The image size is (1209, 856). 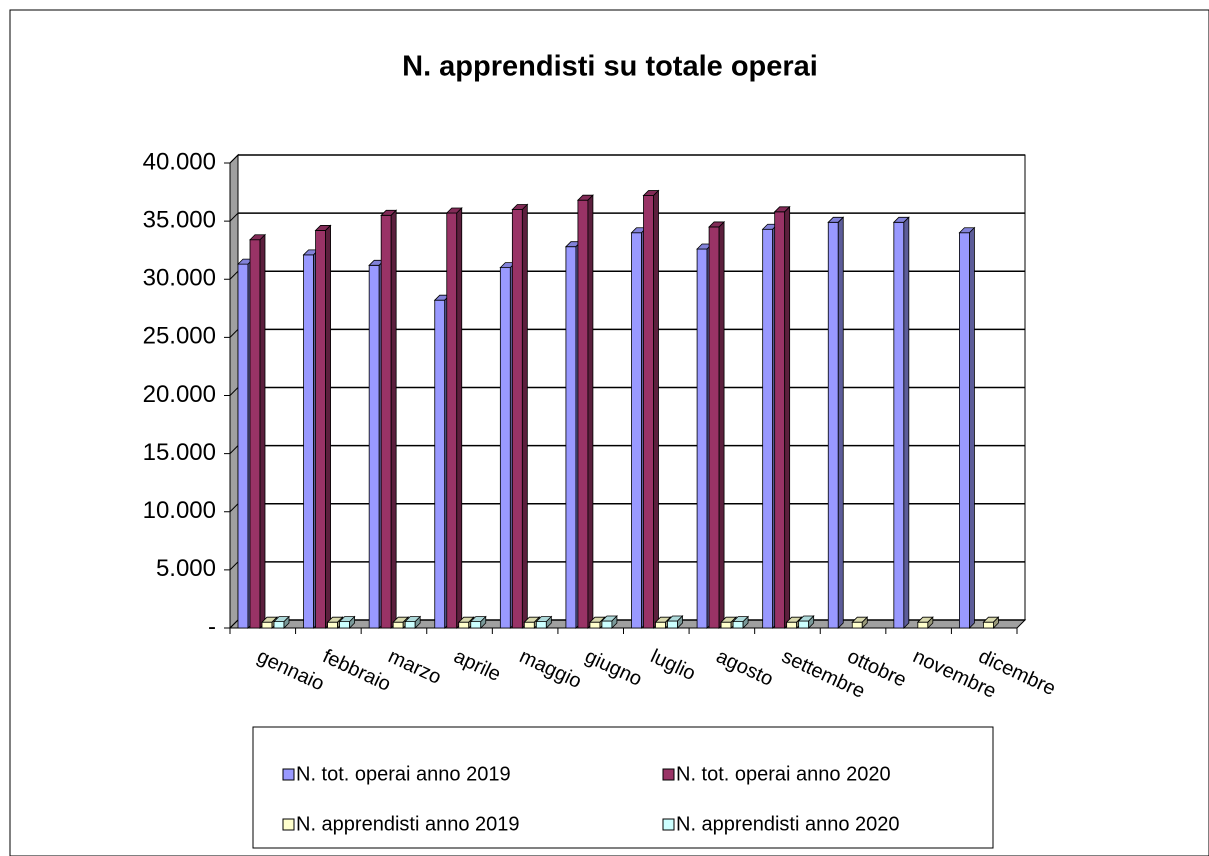 I want to click on legend-label: N. tot. operai anno 2020, so click(x=783, y=774).